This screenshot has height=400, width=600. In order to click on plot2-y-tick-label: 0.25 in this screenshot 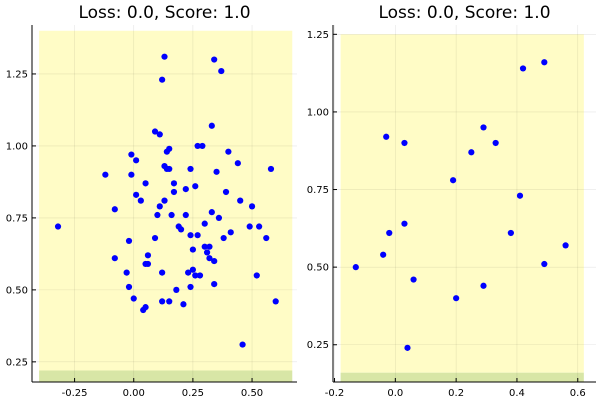, I will do `click(318, 345)`.